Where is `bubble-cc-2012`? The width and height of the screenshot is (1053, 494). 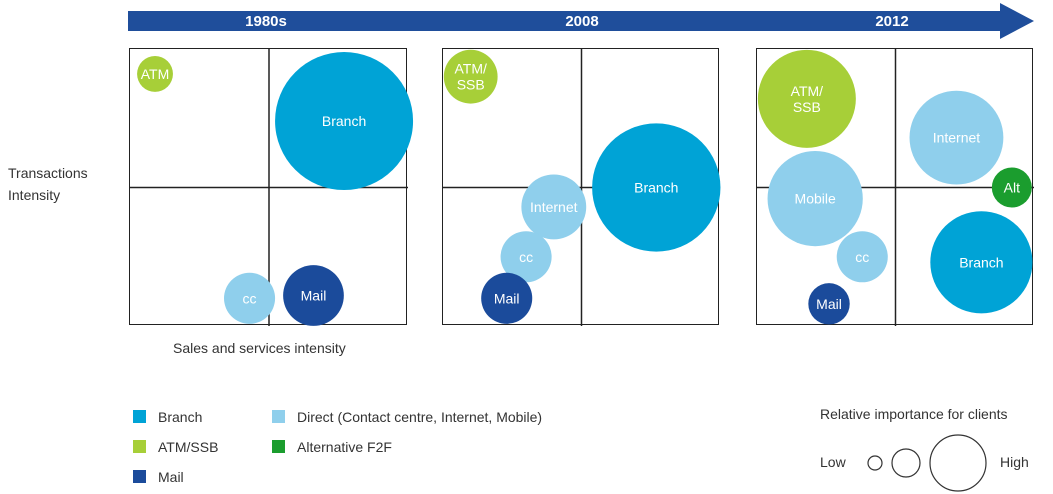
bubble-cc-2012 is located at coordinates (862, 257).